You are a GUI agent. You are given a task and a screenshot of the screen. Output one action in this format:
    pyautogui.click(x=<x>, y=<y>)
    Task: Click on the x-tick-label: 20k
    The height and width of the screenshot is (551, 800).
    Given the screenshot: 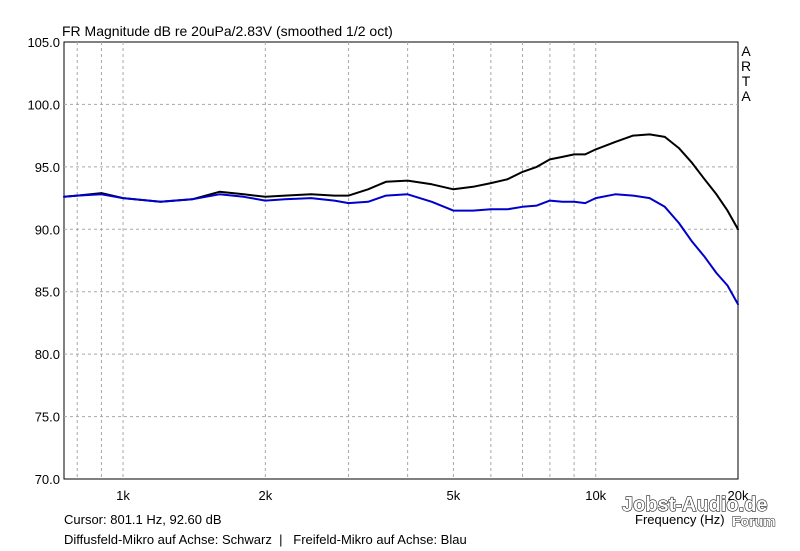 What is the action you would take?
    pyautogui.click(x=738, y=495)
    